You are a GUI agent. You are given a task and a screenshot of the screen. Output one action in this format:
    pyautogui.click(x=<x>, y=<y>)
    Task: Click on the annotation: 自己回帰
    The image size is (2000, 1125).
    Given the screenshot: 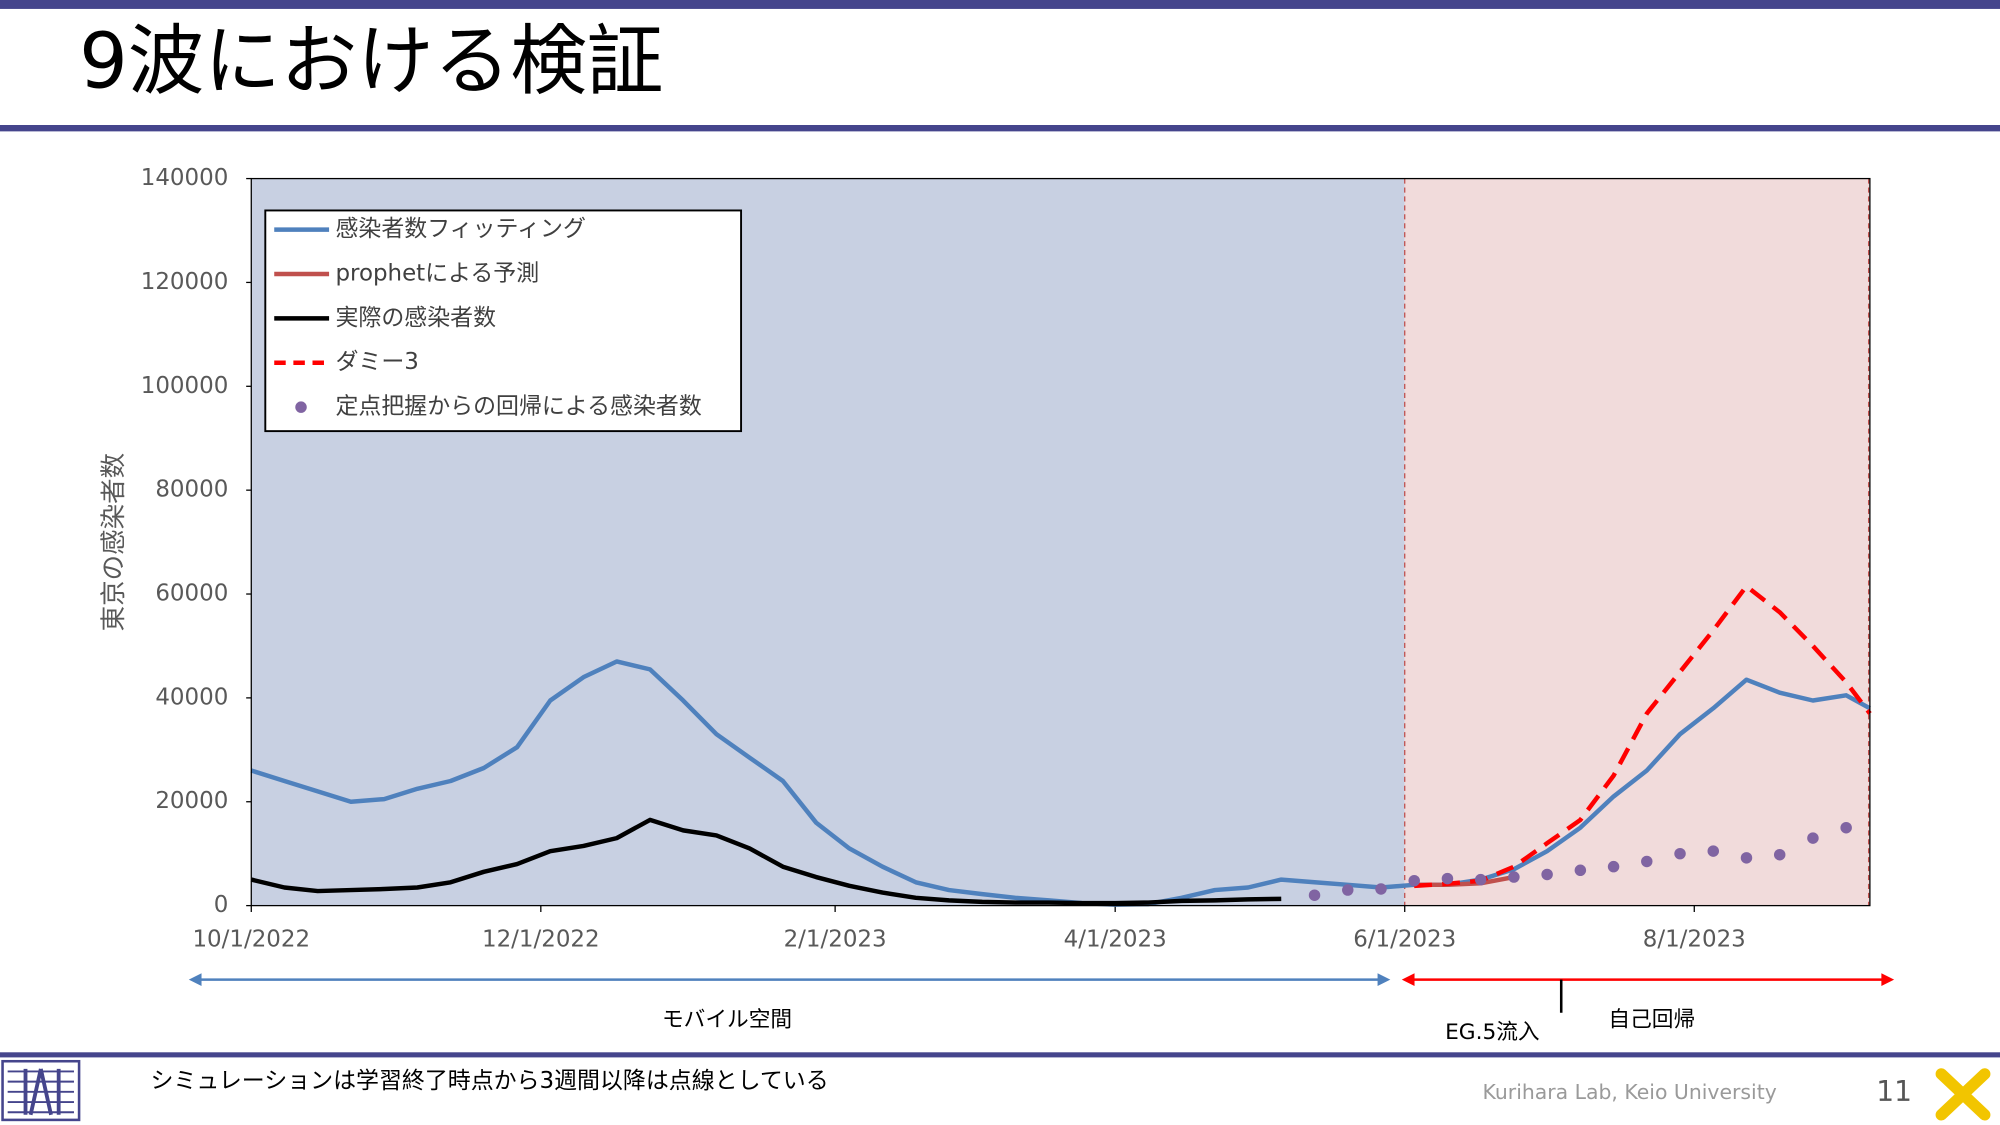 What is the action you would take?
    pyautogui.click(x=1651, y=1019)
    